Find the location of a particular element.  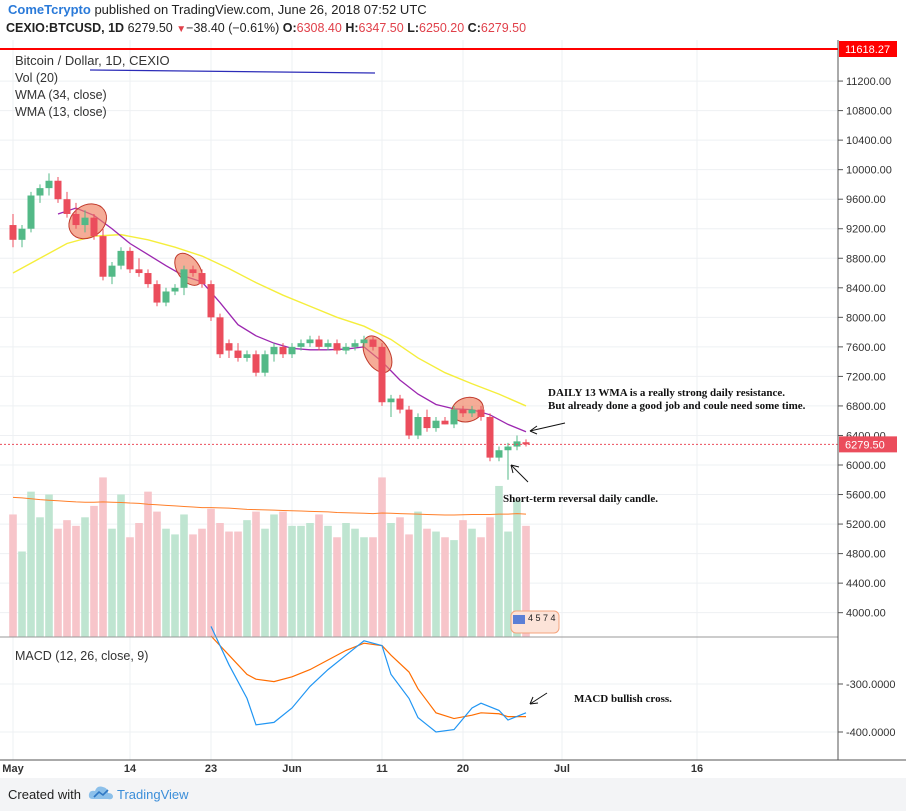

macd-note-arrowhead is located at coordinates (534, 700).